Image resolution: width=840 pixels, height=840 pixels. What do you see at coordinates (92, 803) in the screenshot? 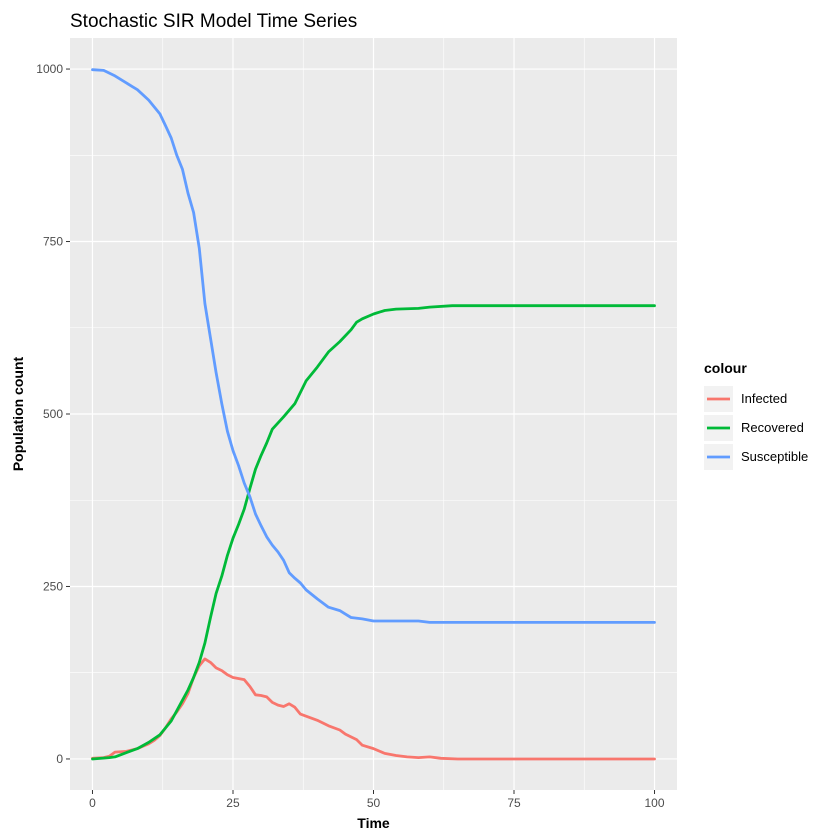
I see `x-tick-label: 0` at bounding box center [92, 803].